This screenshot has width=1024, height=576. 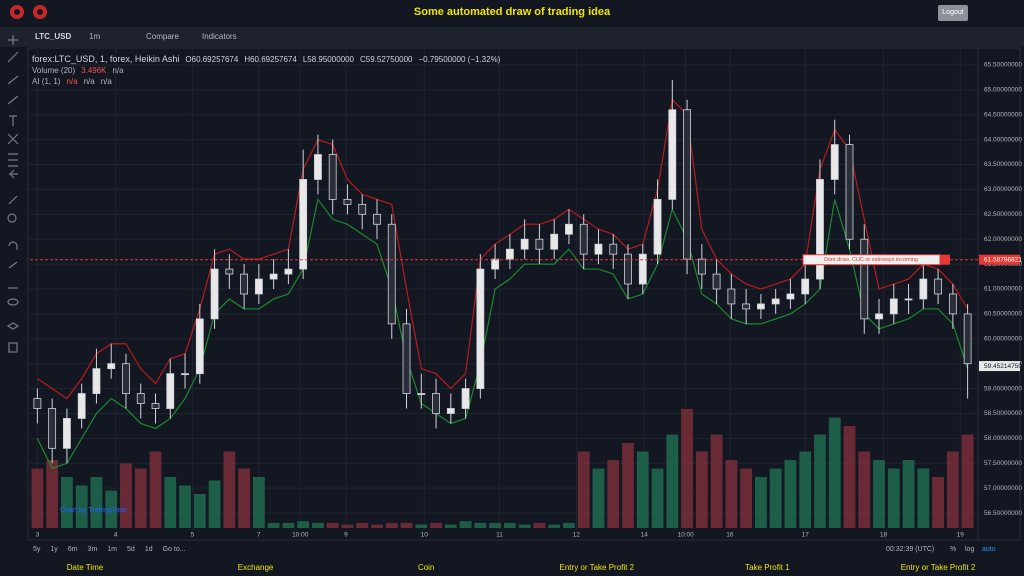 I want to click on x-tick-label: 12, so click(x=577, y=535).